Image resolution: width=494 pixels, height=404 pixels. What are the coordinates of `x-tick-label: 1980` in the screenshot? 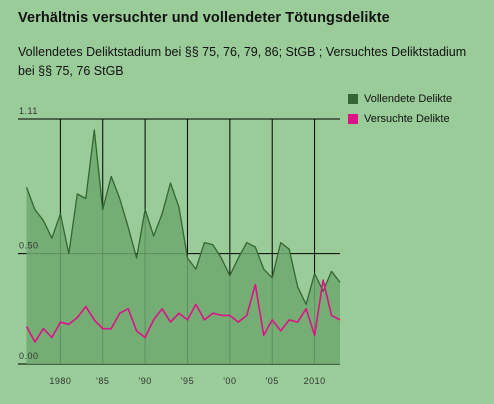 It's located at (60, 381).